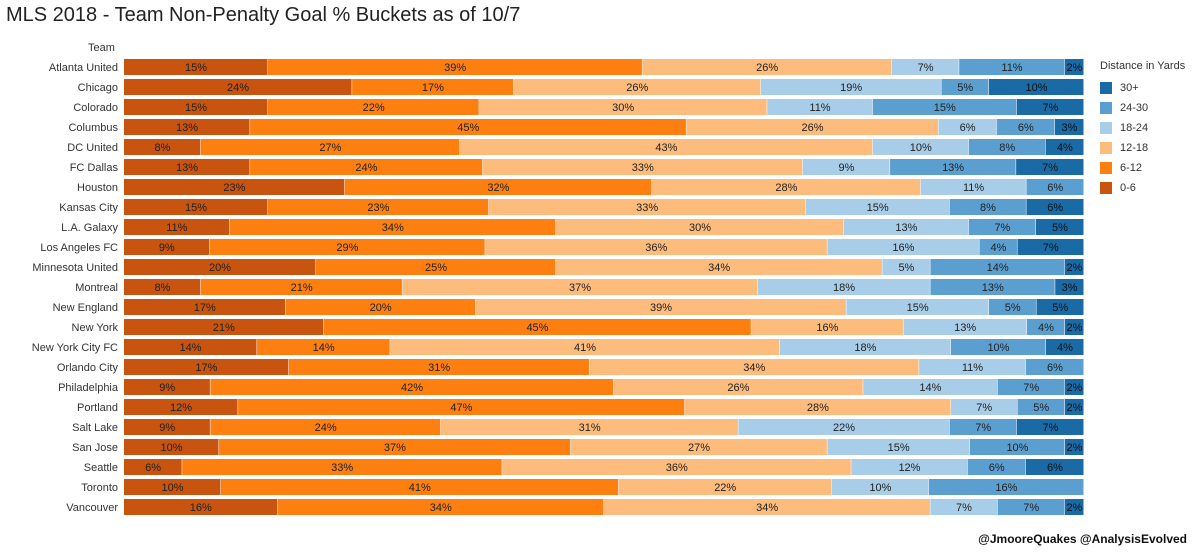  Describe the element at coordinates (94, 168) in the screenshot. I see `team-label: FC Dallas` at that location.